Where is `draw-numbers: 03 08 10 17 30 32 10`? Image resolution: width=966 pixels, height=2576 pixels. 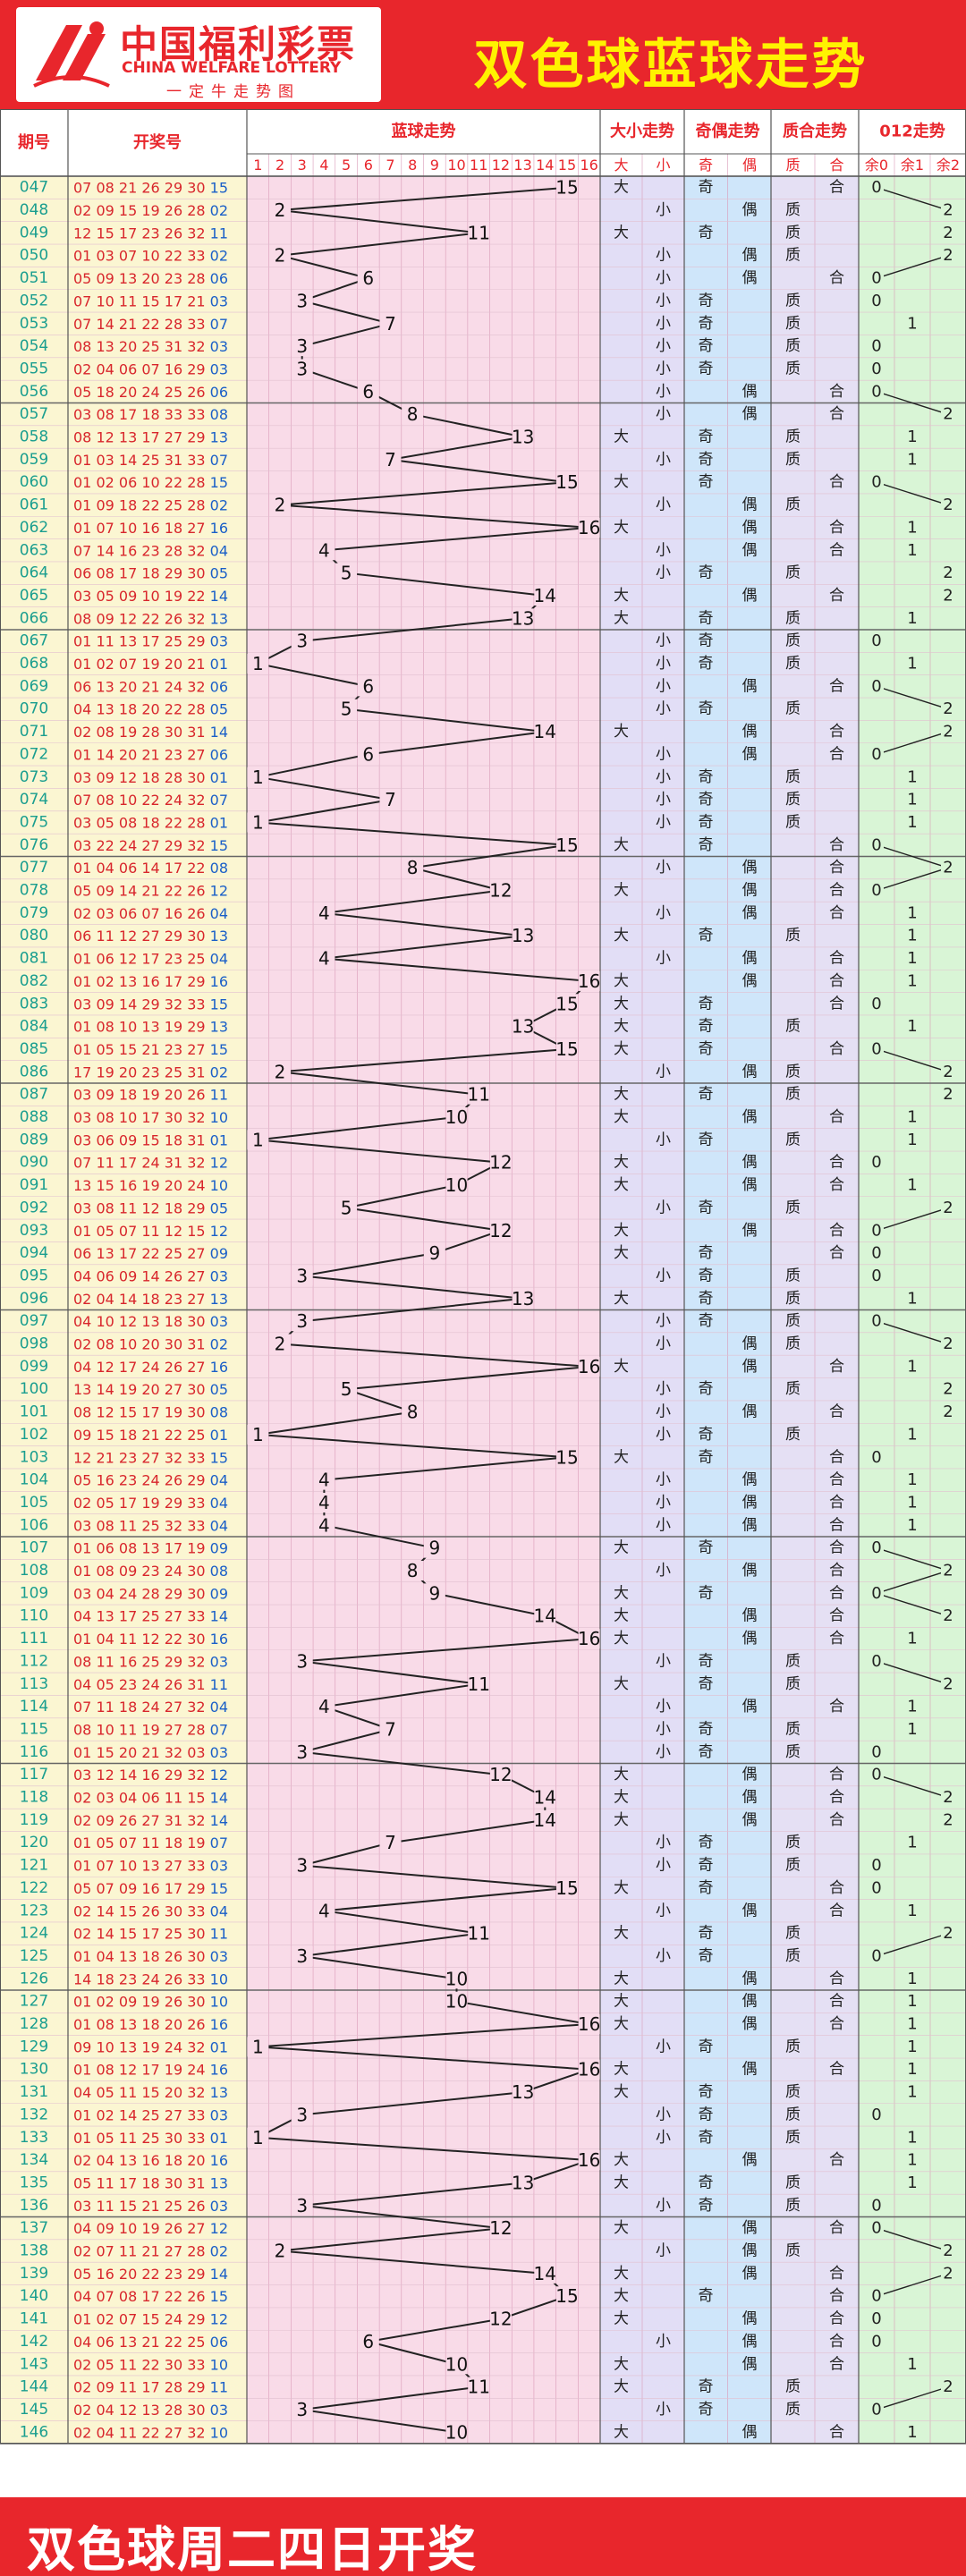 draw-numbers: 03 08 10 17 30 32 10 is located at coordinates (150, 1117).